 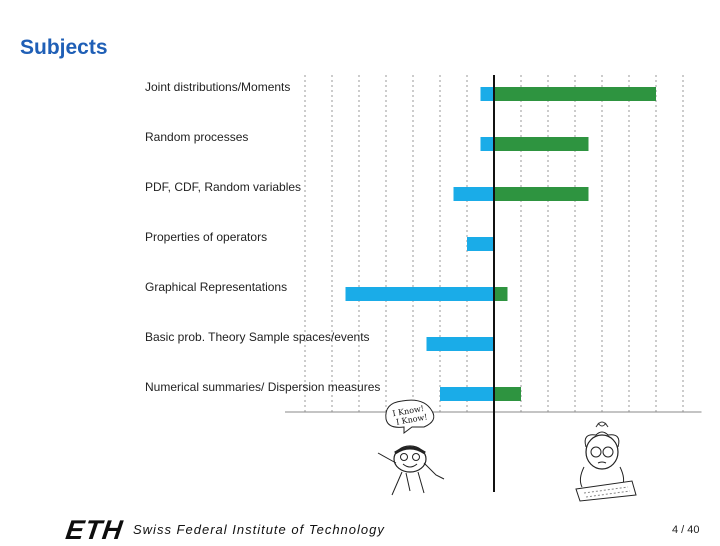 What do you see at coordinates (686, 530) in the screenshot?
I see `page-number: 4 / 40` at bounding box center [686, 530].